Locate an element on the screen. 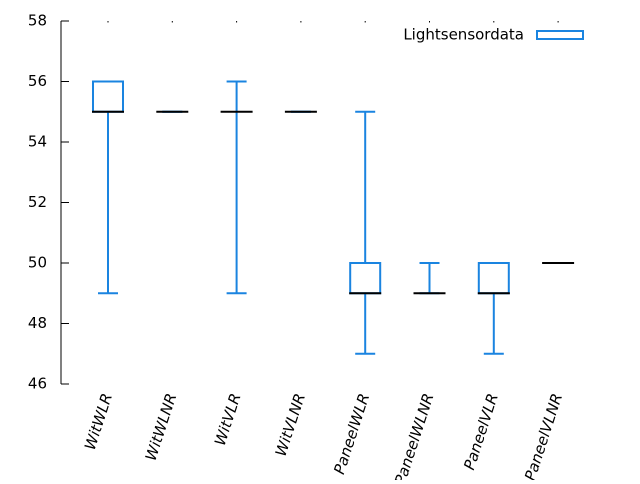 The image size is (640, 484). y-tick-label: 46 is located at coordinates (37, 384).